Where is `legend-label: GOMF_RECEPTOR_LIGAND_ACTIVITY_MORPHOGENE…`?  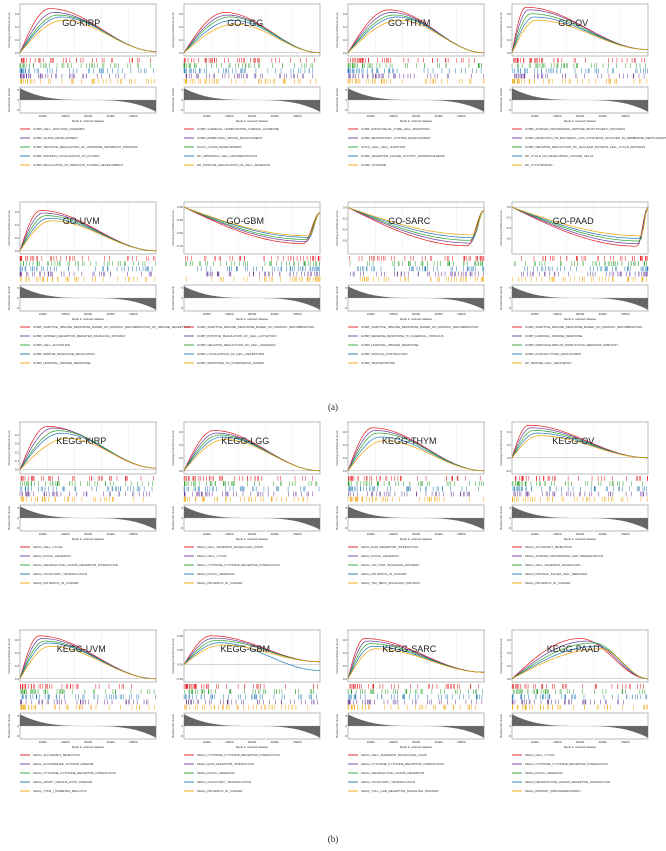
legend-label: GOMF_RECEPTOR_LIGAND_ACTIVITY_MORPHOGENE… is located at coordinates (403, 156).